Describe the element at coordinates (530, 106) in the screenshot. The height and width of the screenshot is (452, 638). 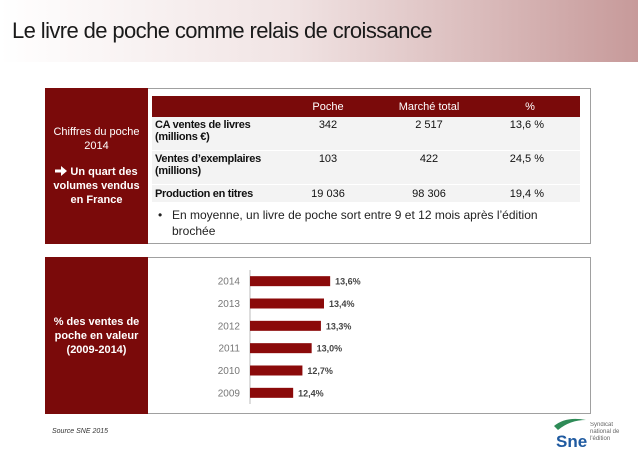
I see `header-cell: %` at that location.